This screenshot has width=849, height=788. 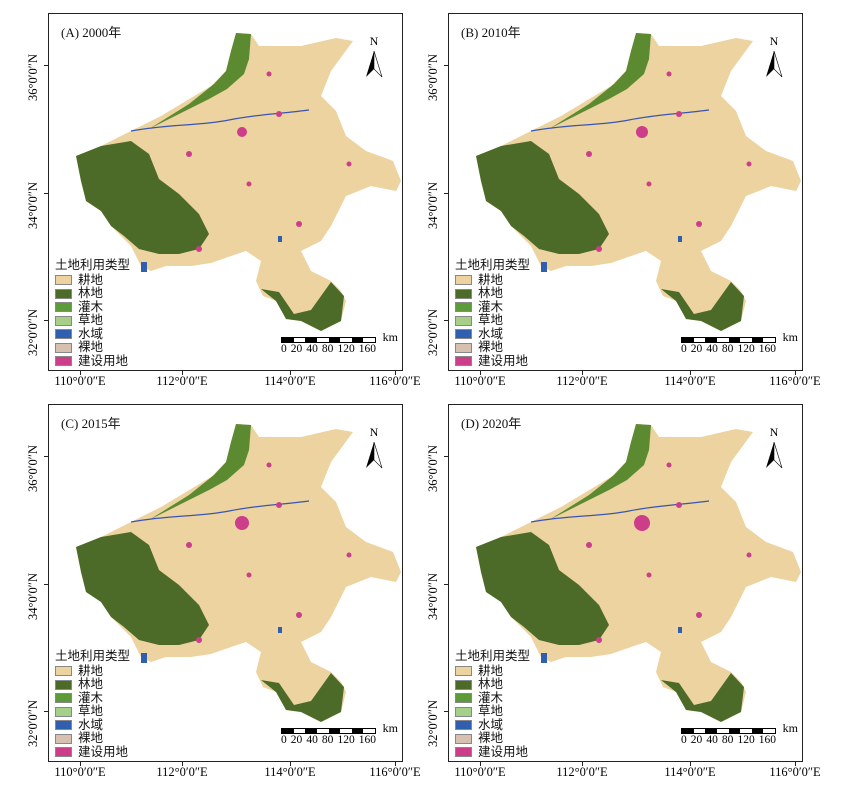 I want to click on legend-item: 耕地, so click(x=92, y=671).